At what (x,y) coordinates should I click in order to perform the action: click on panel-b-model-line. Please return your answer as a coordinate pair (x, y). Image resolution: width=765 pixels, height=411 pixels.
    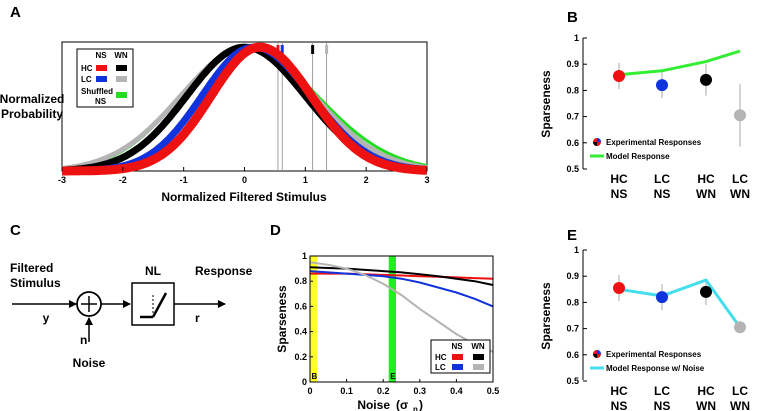
    Looking at the image, I should click on (679, 63).